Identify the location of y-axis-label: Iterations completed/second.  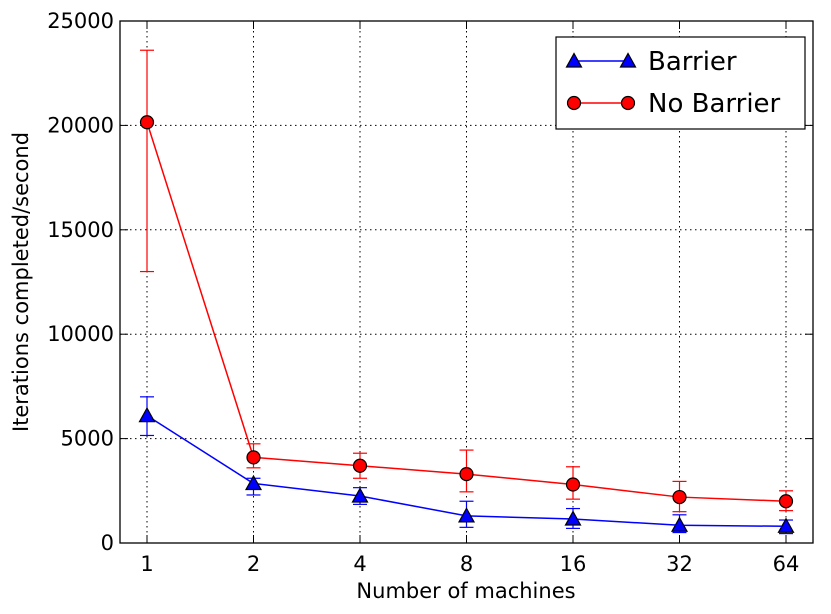
(21, 282).